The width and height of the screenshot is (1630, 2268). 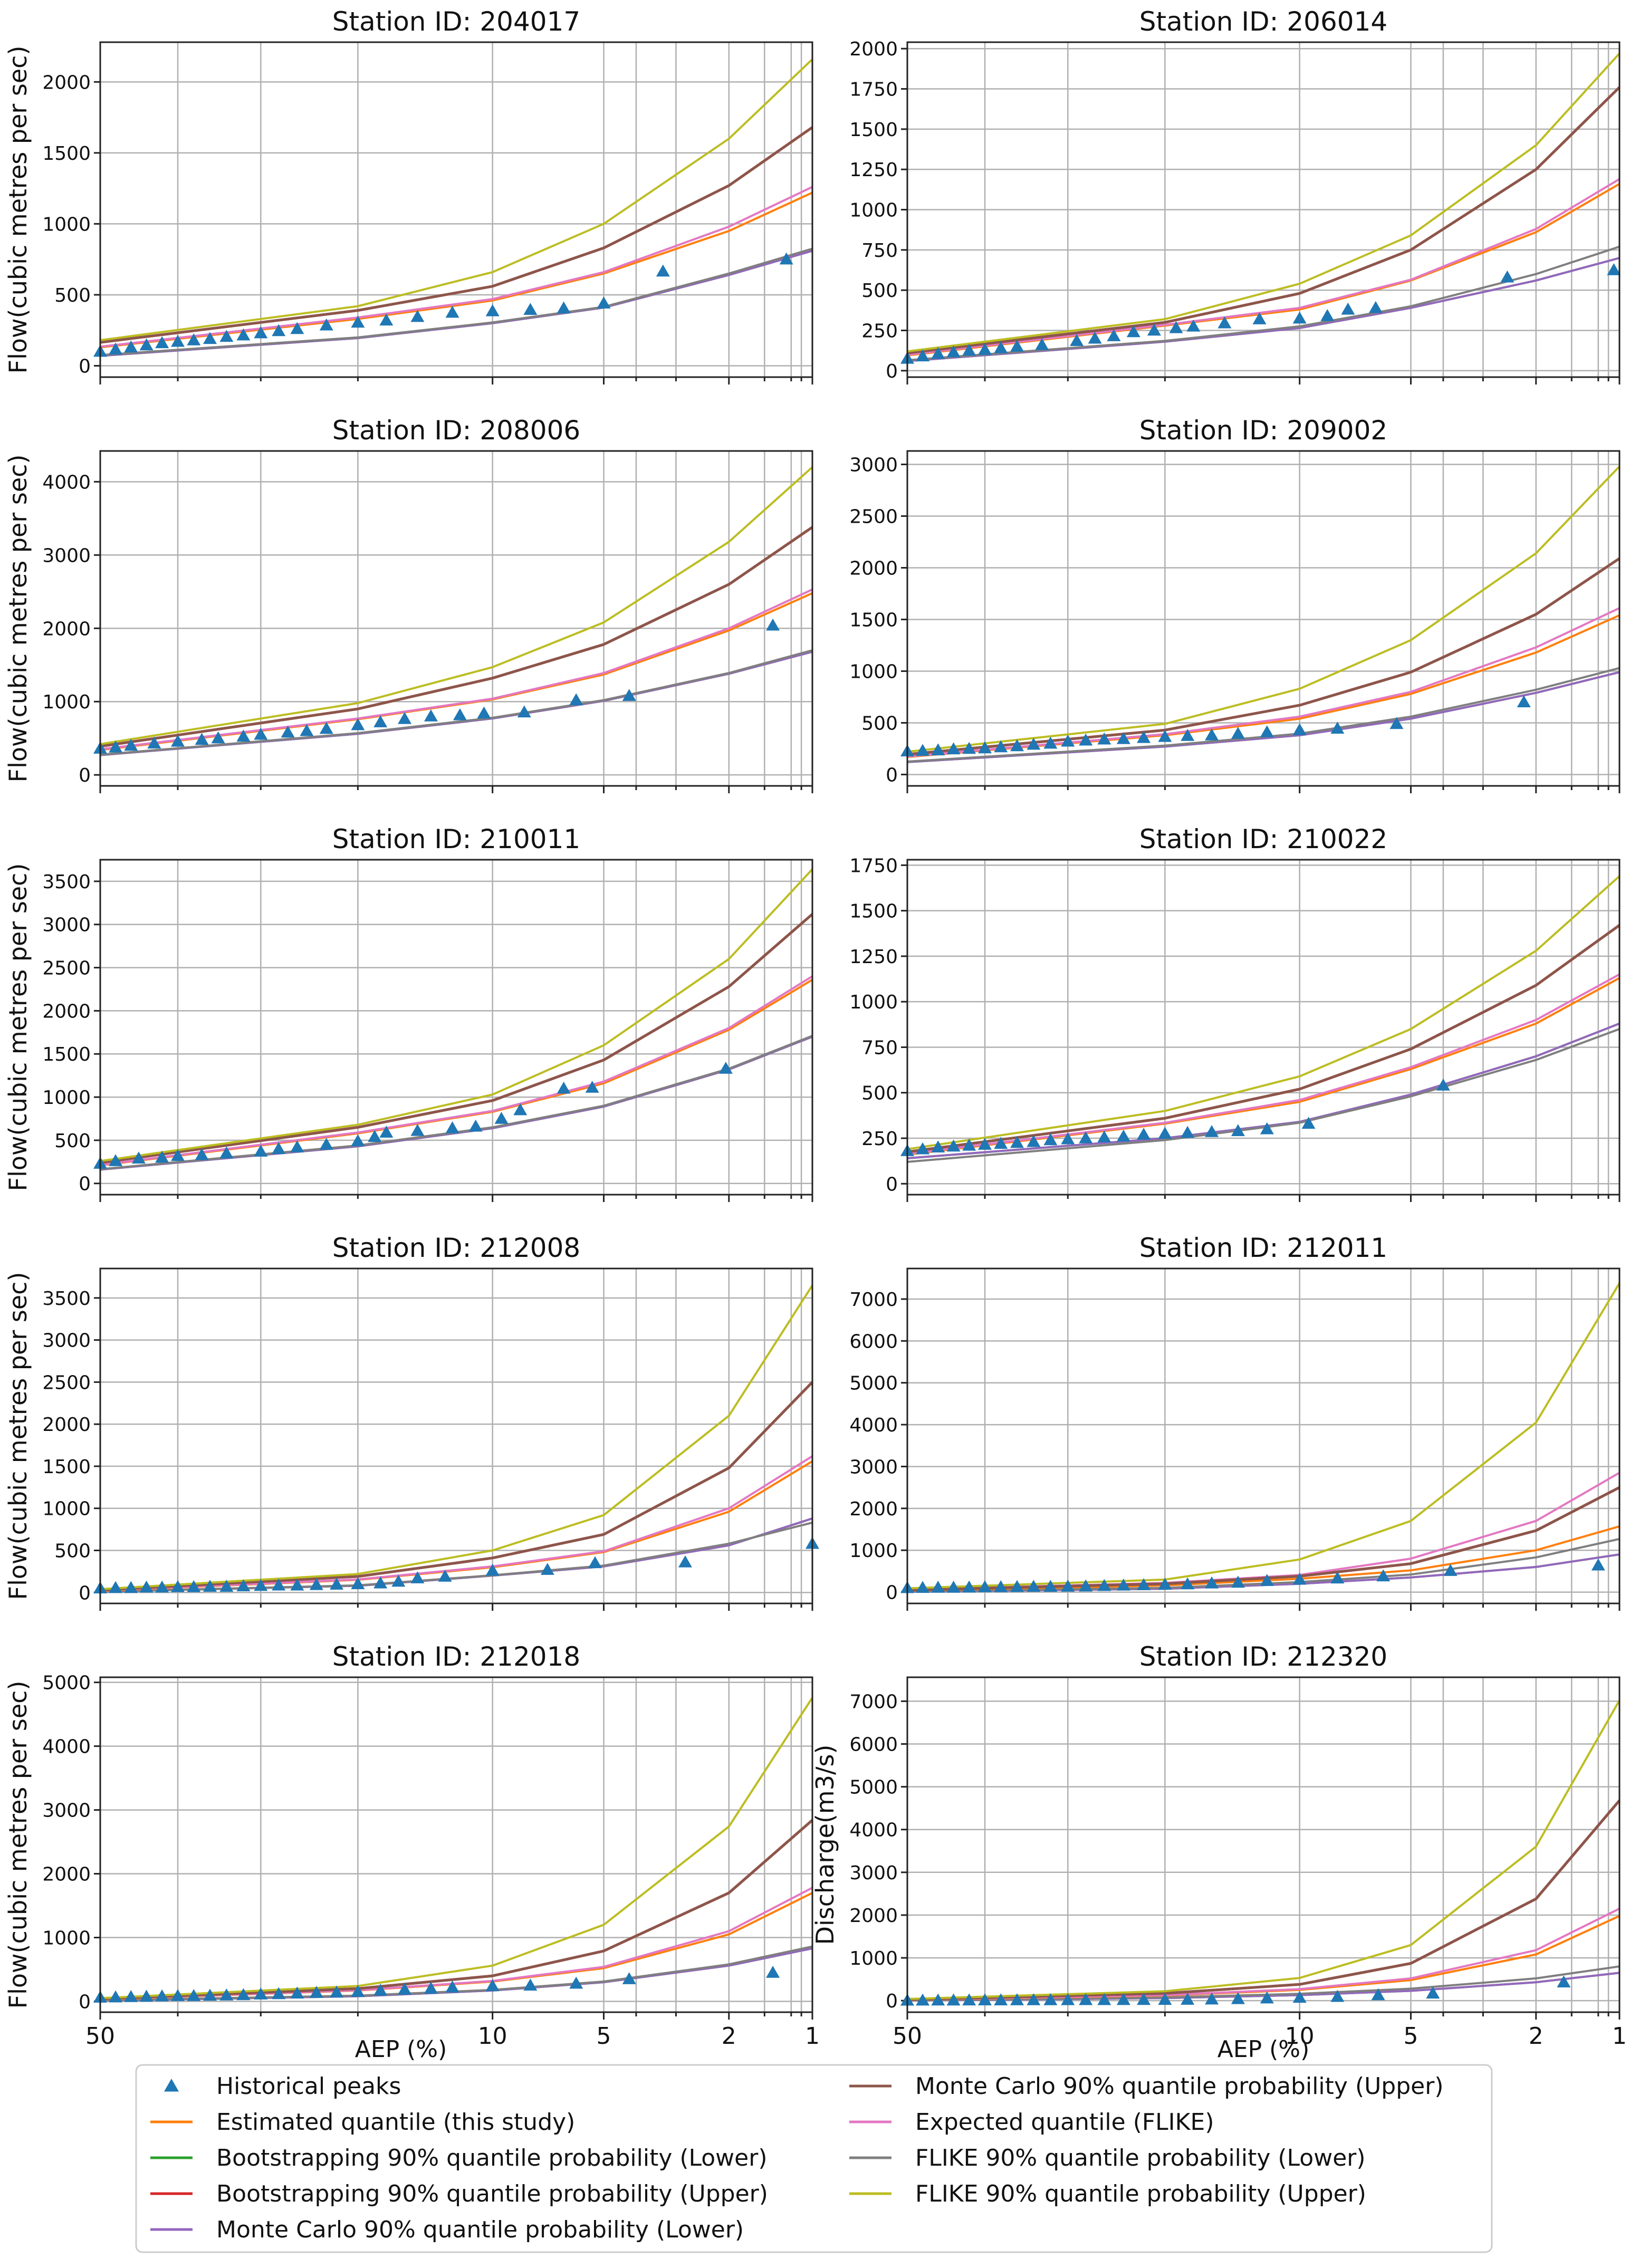 I want to click on x-axis-label-left: AEP (%), so click(x=401, y=2049).